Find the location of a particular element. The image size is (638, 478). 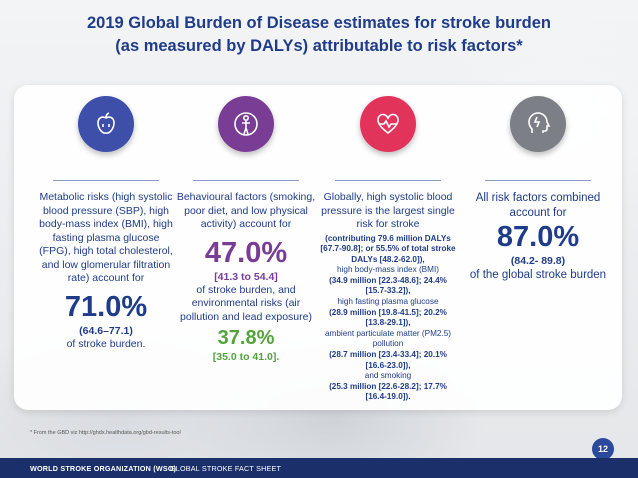

footer-org: WORLD STROKE ORGANIZATION (WSO) is located at coordinates (103, 468).